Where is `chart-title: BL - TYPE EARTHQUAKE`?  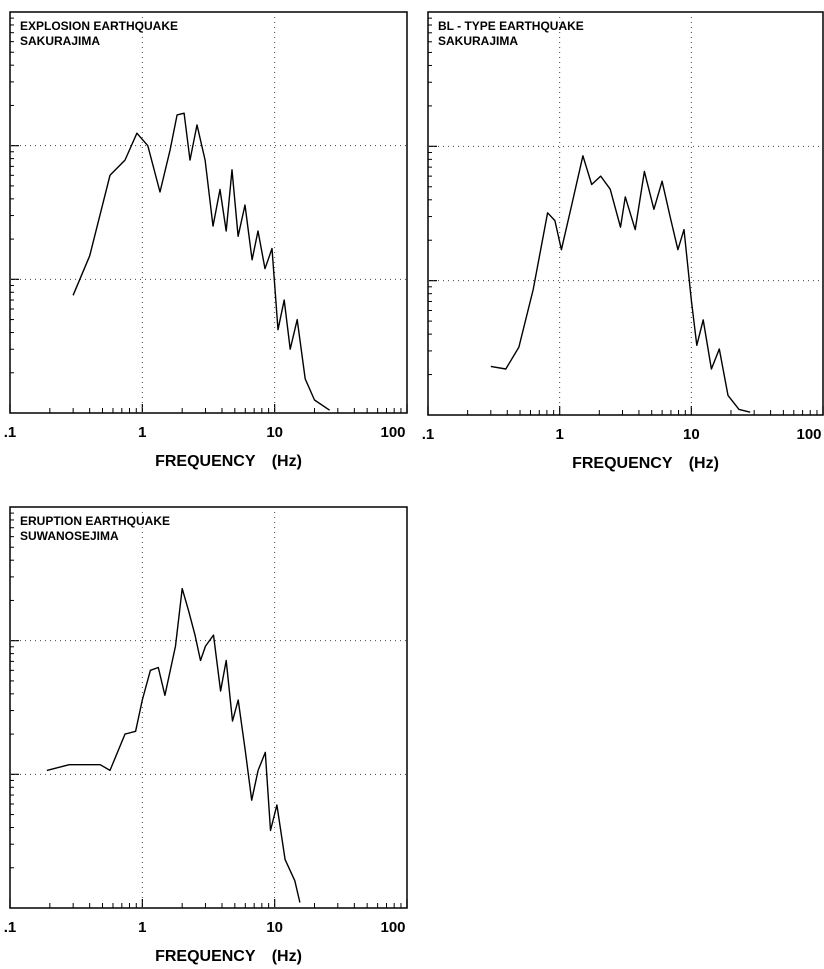 chart-title: BL - TYPE EARTHQUAKE is located at coordinates (511, 26).